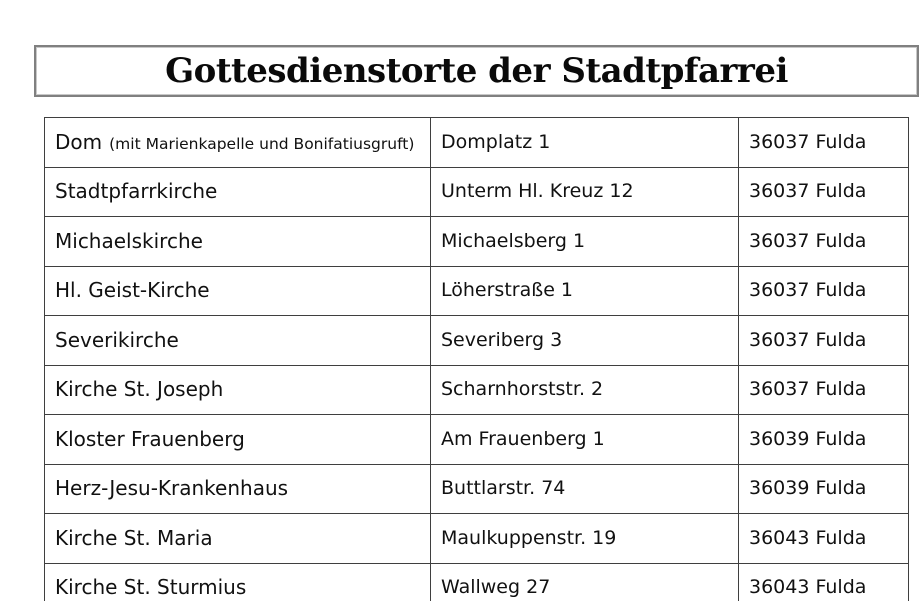 The image size is (923, 601). Describe the element at coordinates (584, 142) in the screenshot. I see `street-cell: Domplatz 1` at that location.